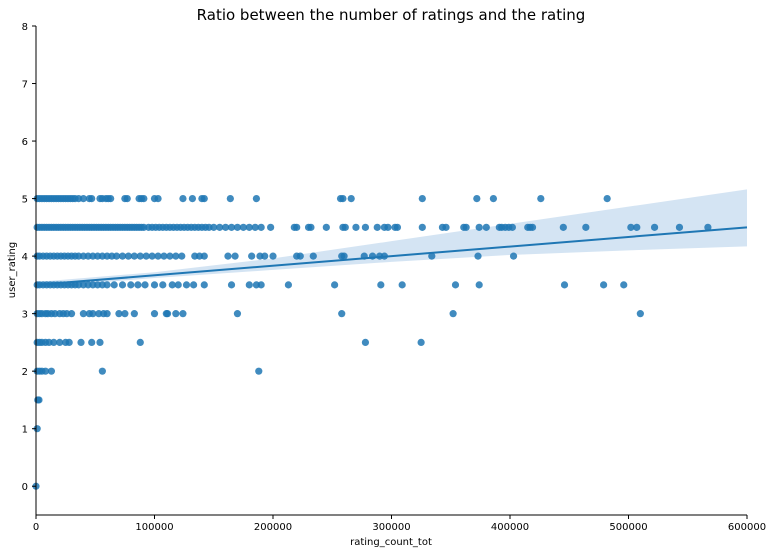 This screenshot has height=554, width=772. Describe the element at coordinates (273, 527) in the screenshot. I see `x-tick-label: 200000` at that location.